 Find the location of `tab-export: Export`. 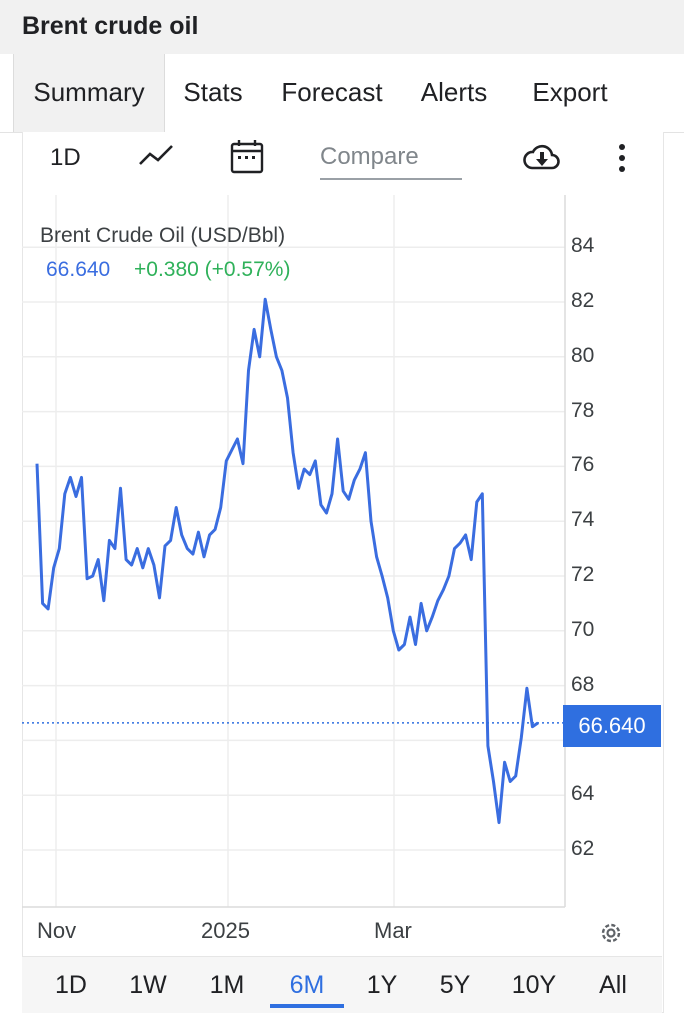

tab-export: Export is located at coordinates (570, 92).